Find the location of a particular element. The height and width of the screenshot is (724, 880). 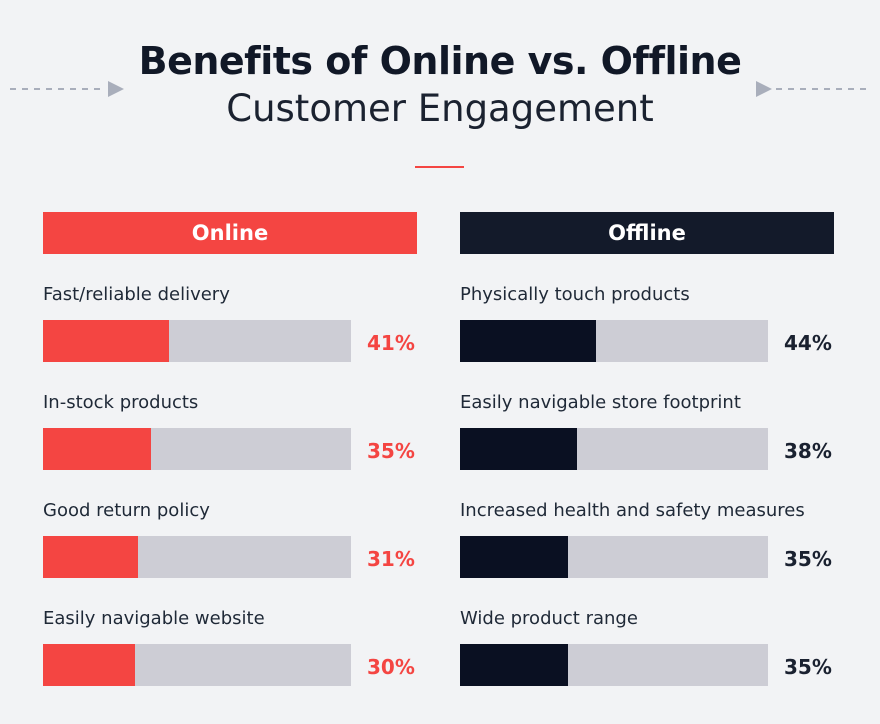

bar-label: Physically touch products is located at coordinates (575, 294).